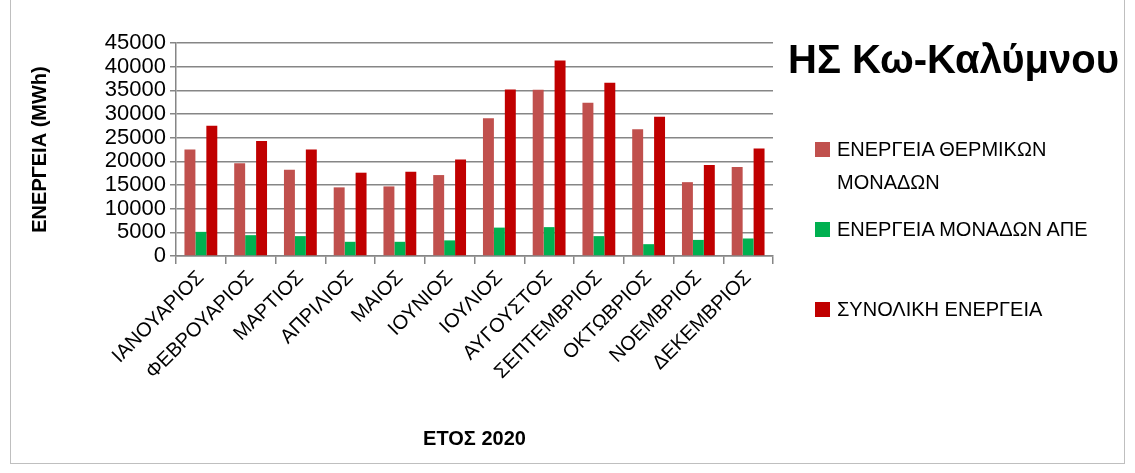 This screenshot has width=1135, height=473. I want to click on x-axis-title: ΕΤΟΣ 2020, so click(474, 437).